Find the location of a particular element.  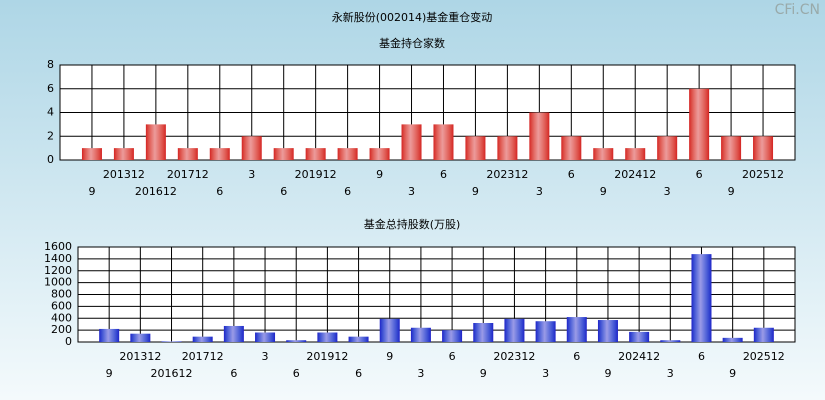

y-tick-label: 1000 is located at coordinates (58, 282).